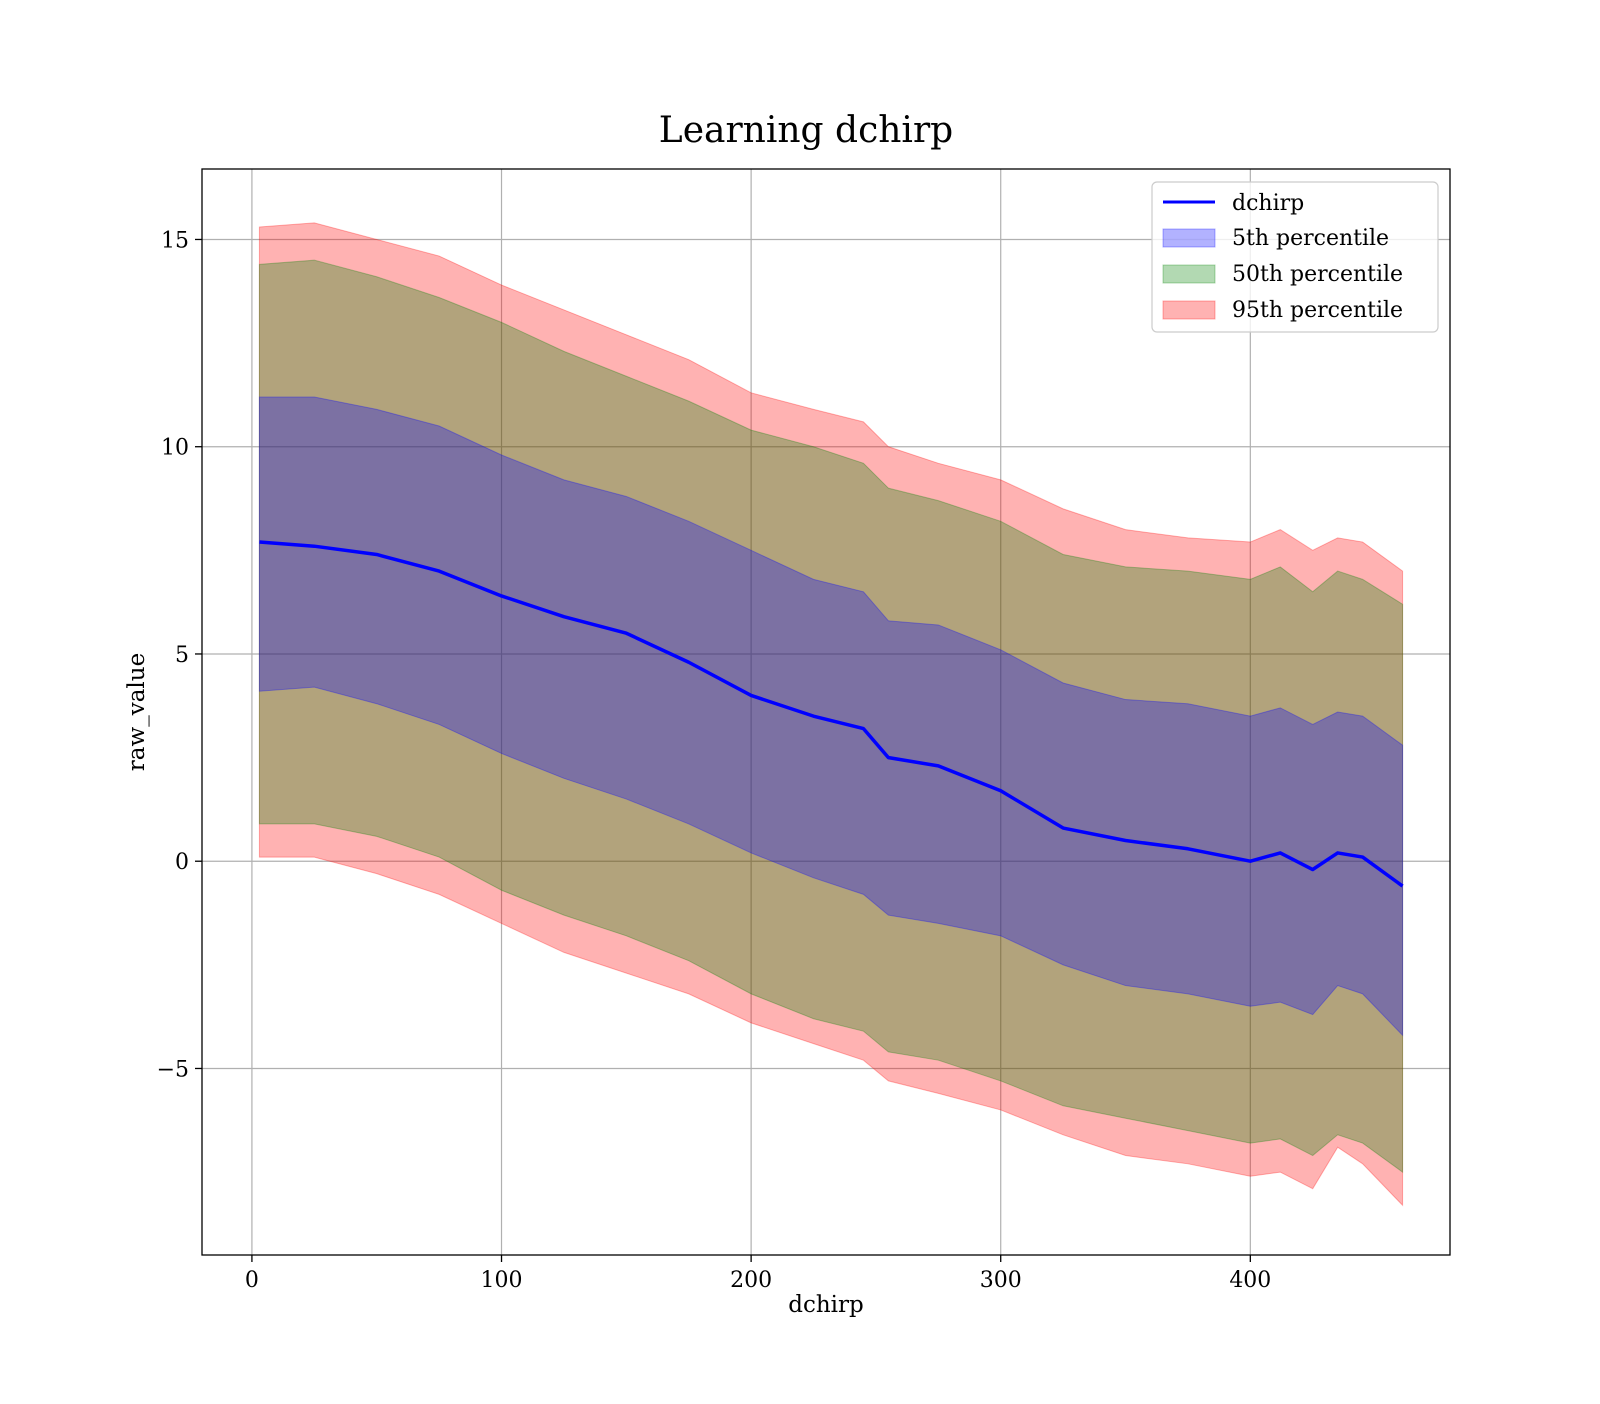  Describe the element at coordinates (182, 655) in the screenshot. I see `y-tick-label: 5` at that location.